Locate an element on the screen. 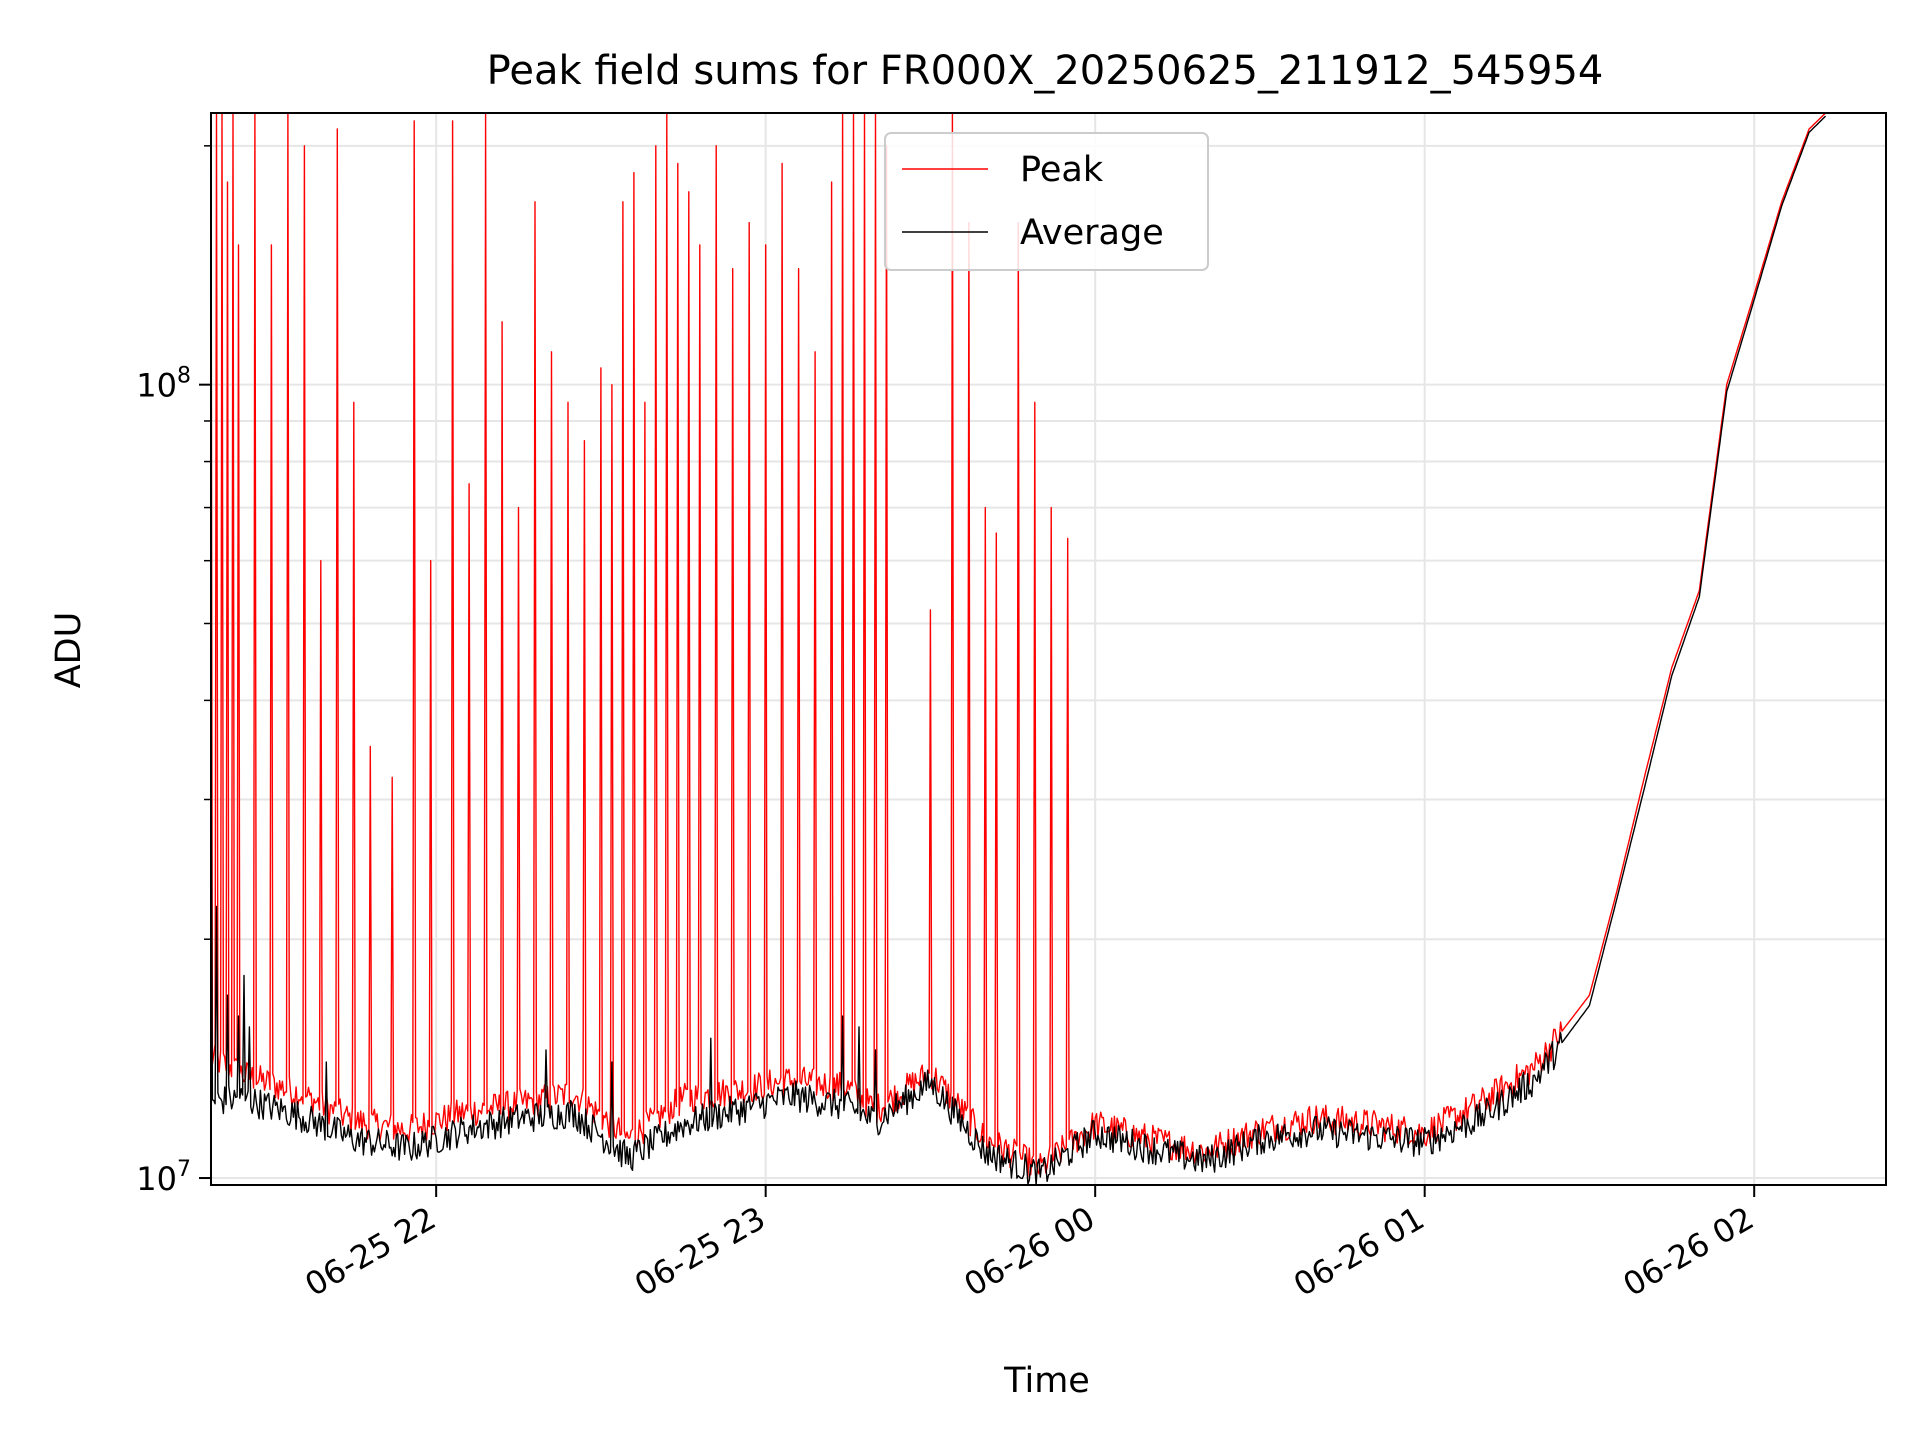 This screenshot has height=1440, width=1920. x-axis-label: Time is located at coordinates (1046, 1381).